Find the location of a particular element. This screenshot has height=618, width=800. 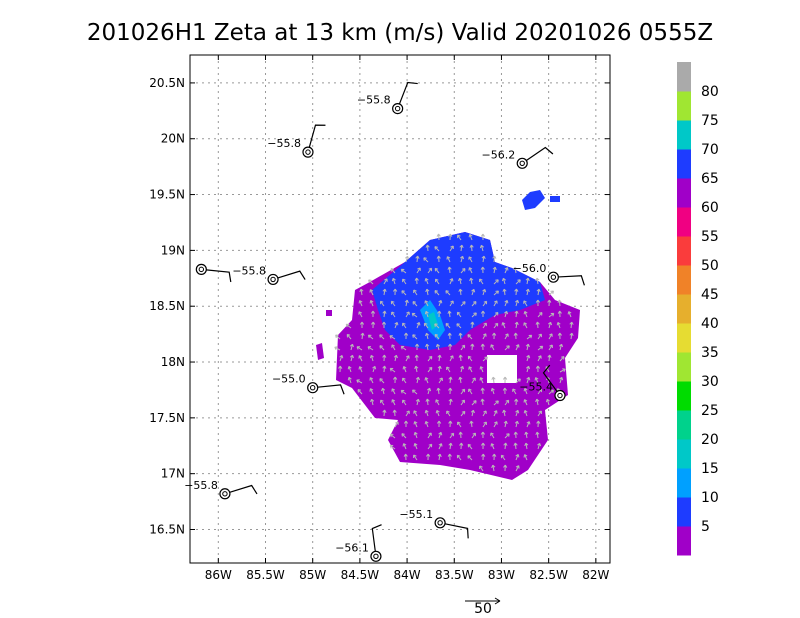

observation-label: −56.0 is located at coordinates (530, 268).